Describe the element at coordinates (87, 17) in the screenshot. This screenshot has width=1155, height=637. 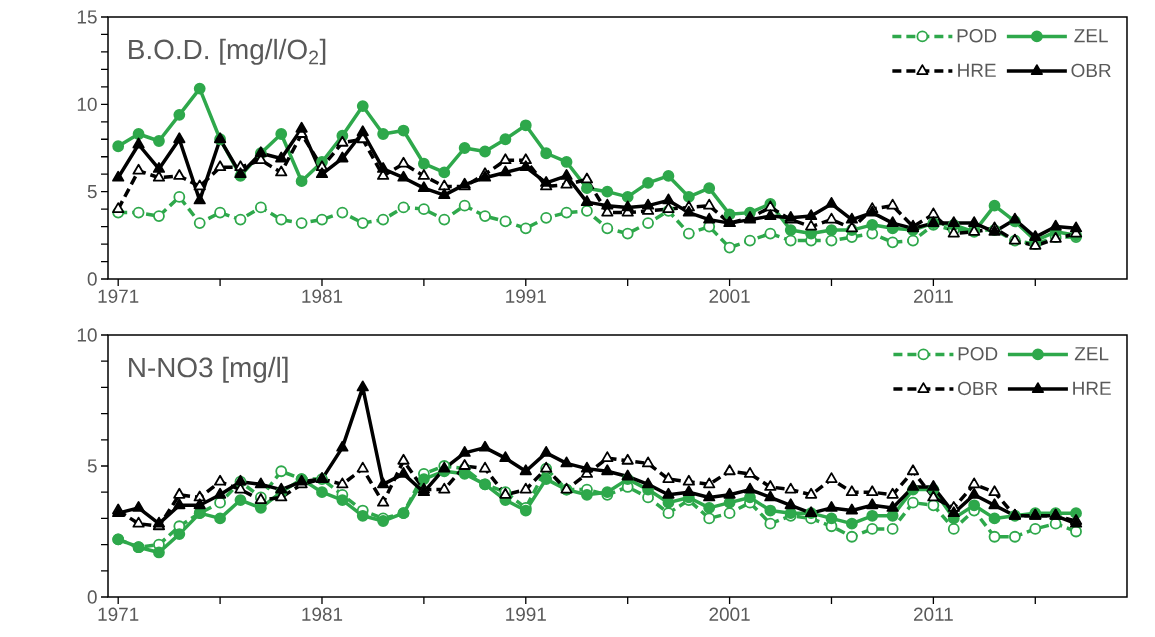
I see `y-tick-label: 15` at that location.